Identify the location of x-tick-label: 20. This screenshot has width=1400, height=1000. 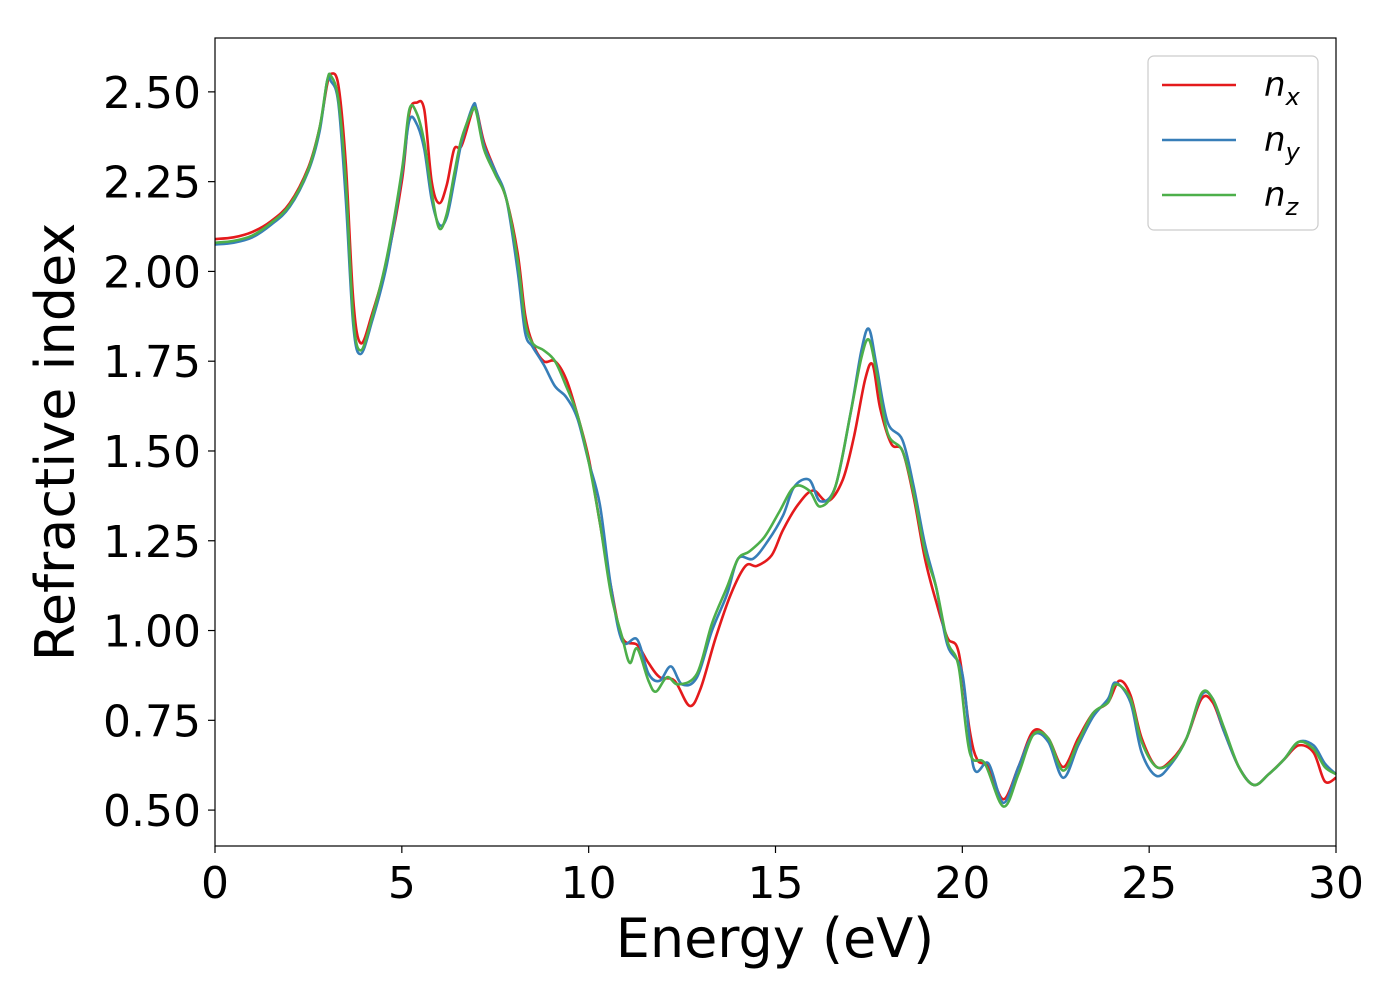
(962, 883).